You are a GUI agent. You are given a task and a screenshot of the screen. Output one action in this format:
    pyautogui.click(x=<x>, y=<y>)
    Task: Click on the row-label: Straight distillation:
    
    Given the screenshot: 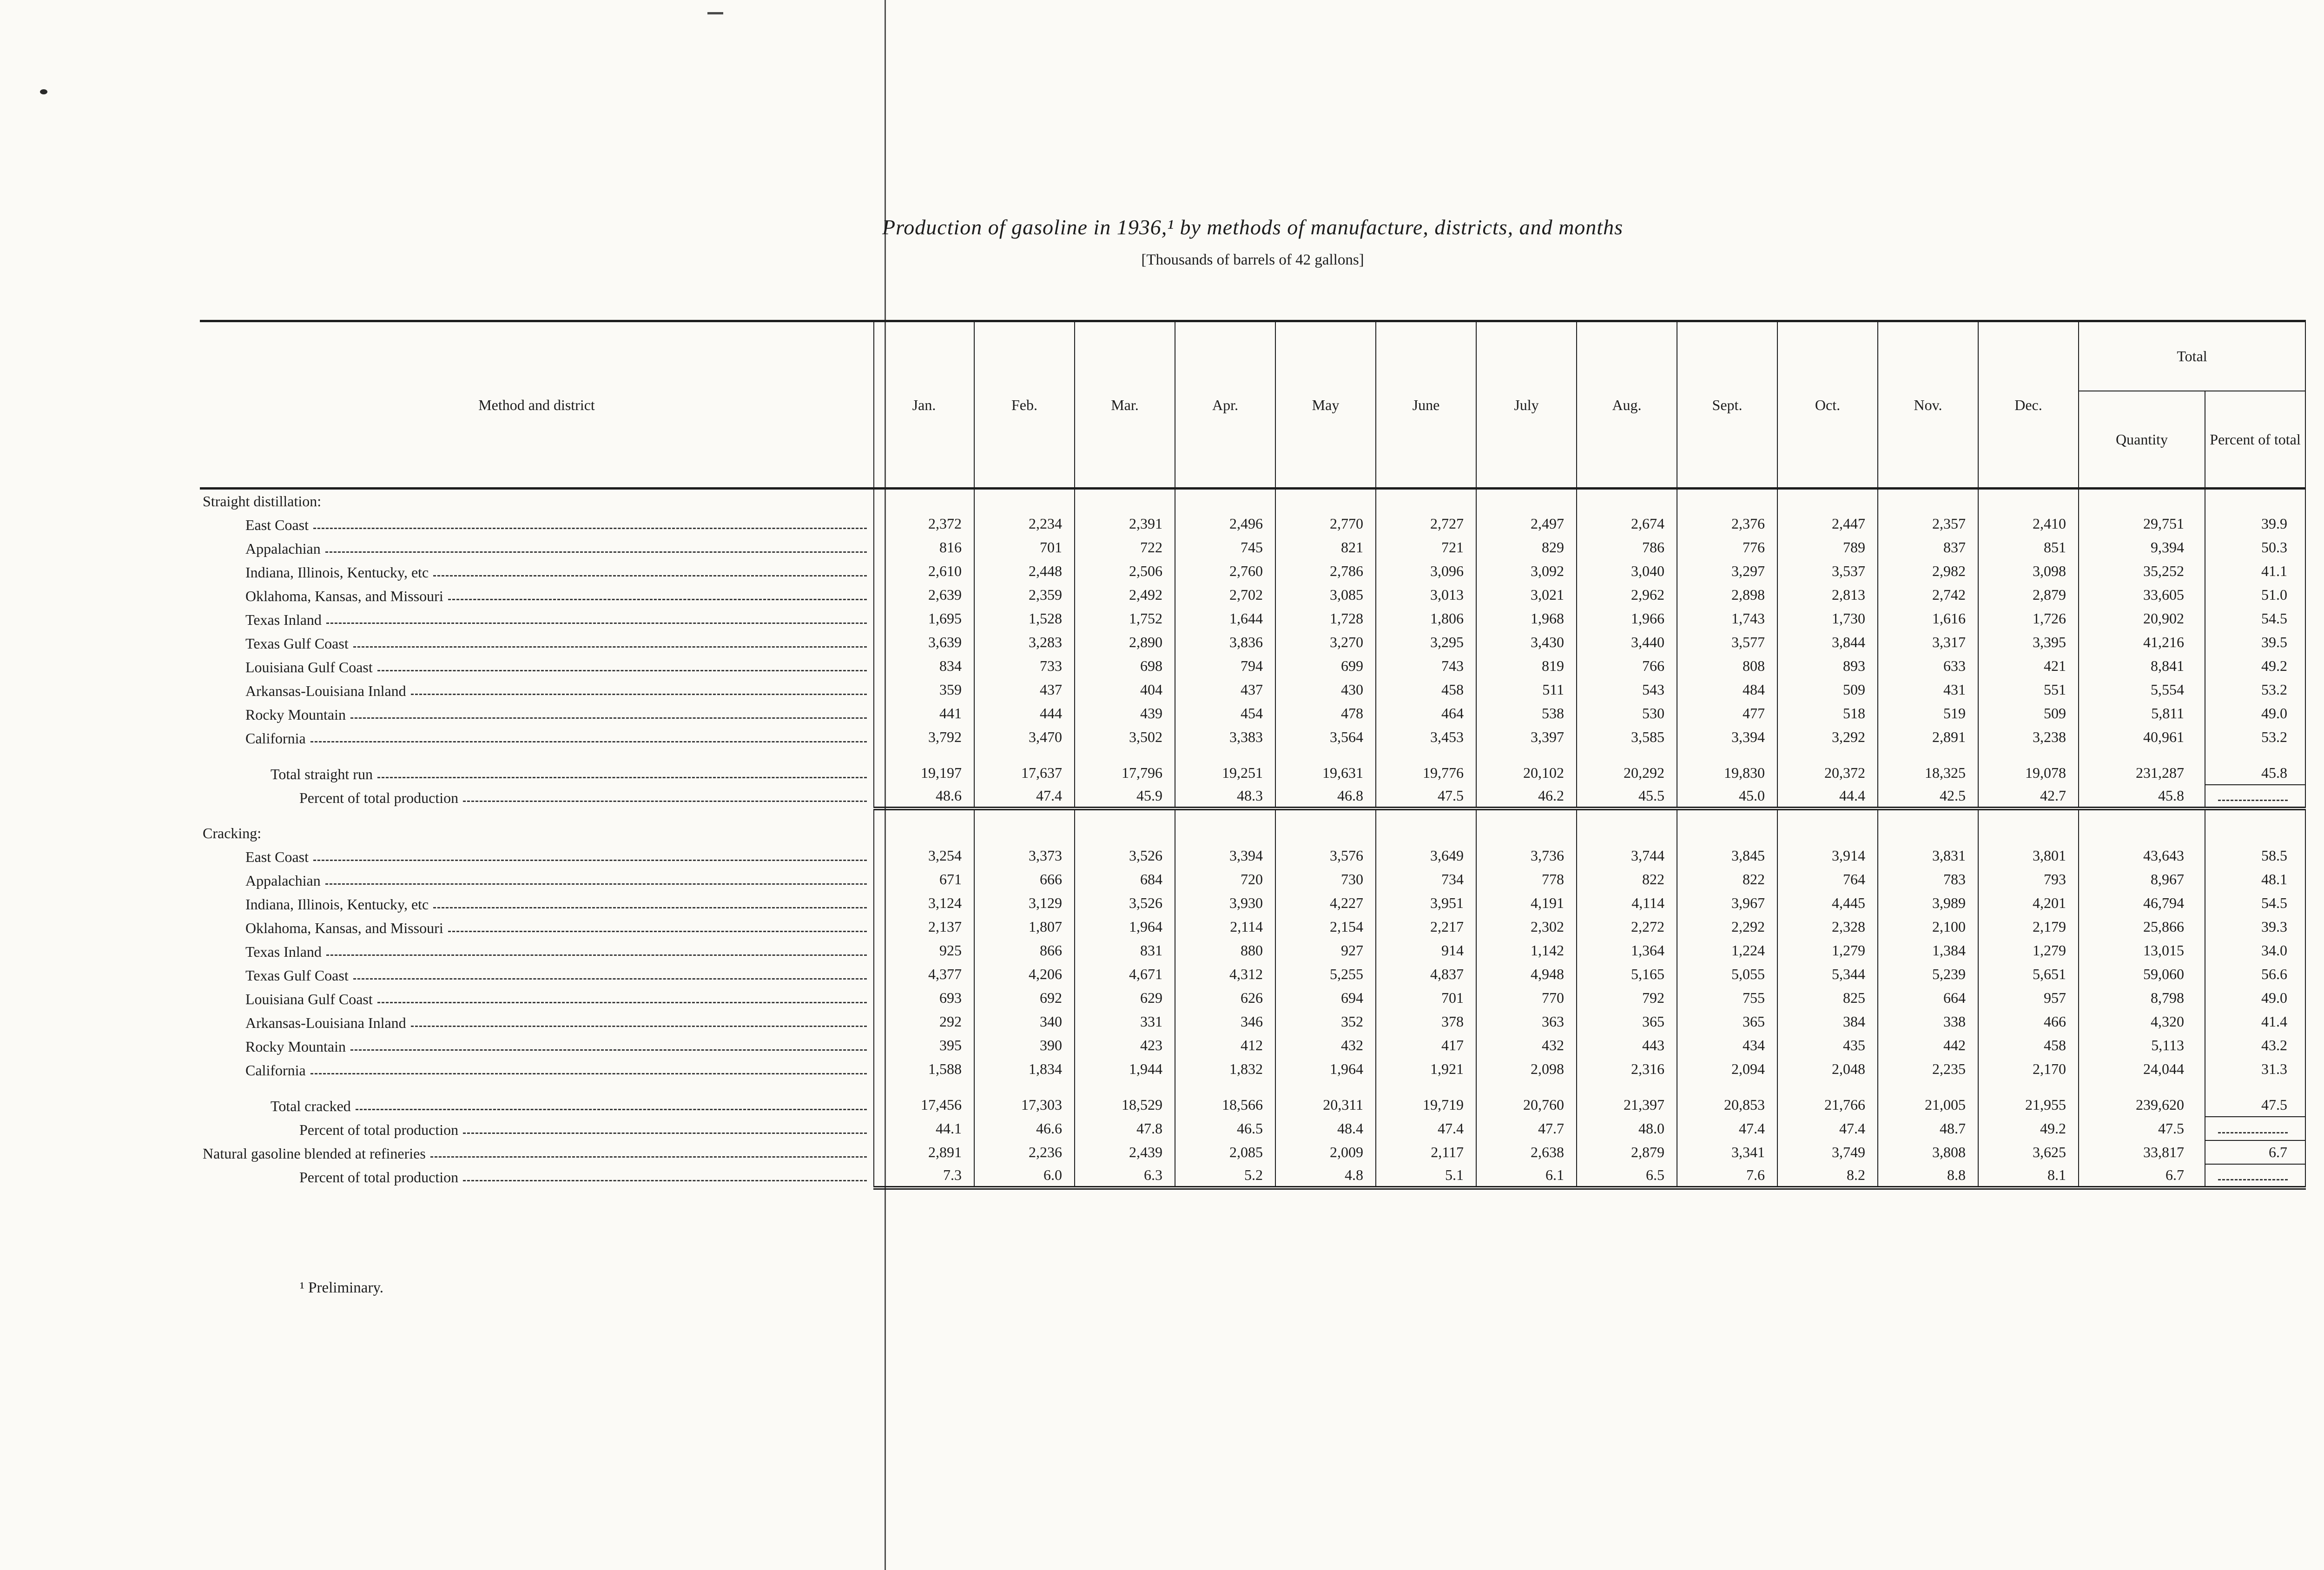 What is the action you would take?
    pyautogui.click(x=538, y=501)
    